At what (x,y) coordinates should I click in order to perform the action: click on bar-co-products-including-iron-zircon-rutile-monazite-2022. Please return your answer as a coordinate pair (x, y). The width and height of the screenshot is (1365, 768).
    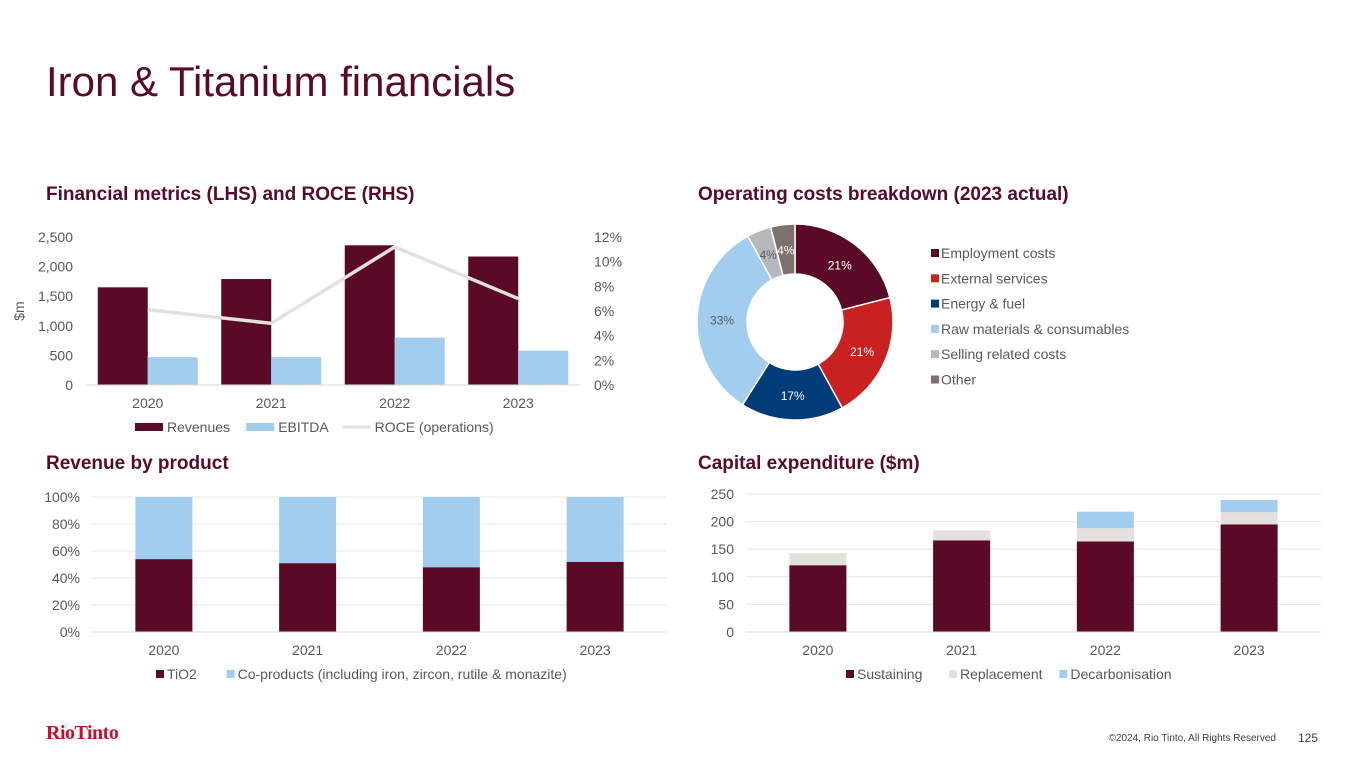
    Looking at the image, I should click on (451, 532).